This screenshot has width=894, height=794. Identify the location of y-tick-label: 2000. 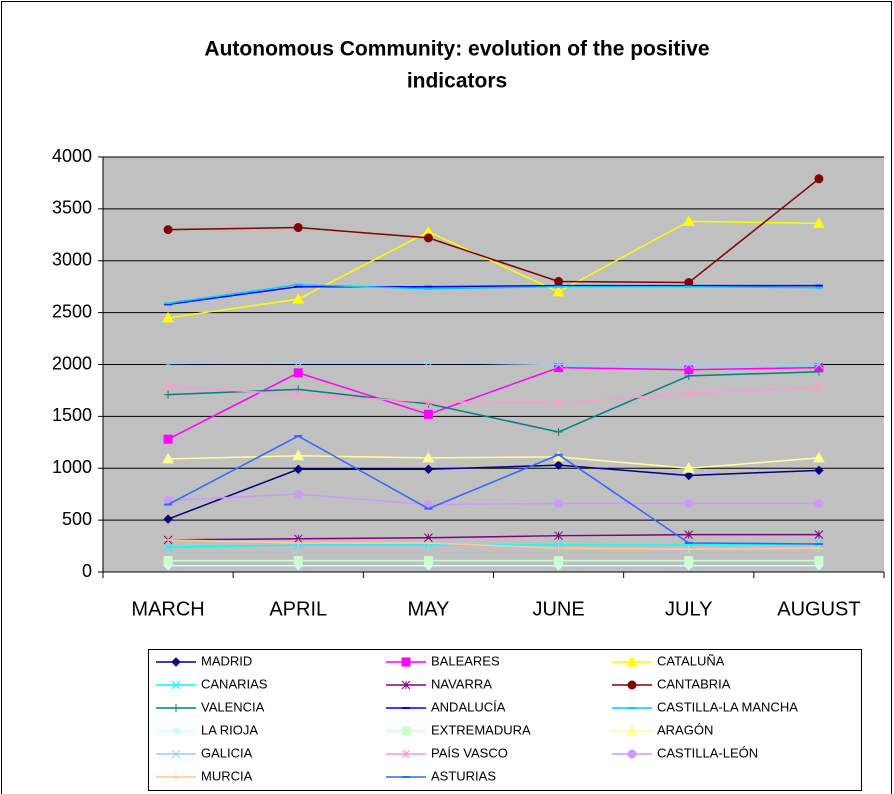
(72, 363).